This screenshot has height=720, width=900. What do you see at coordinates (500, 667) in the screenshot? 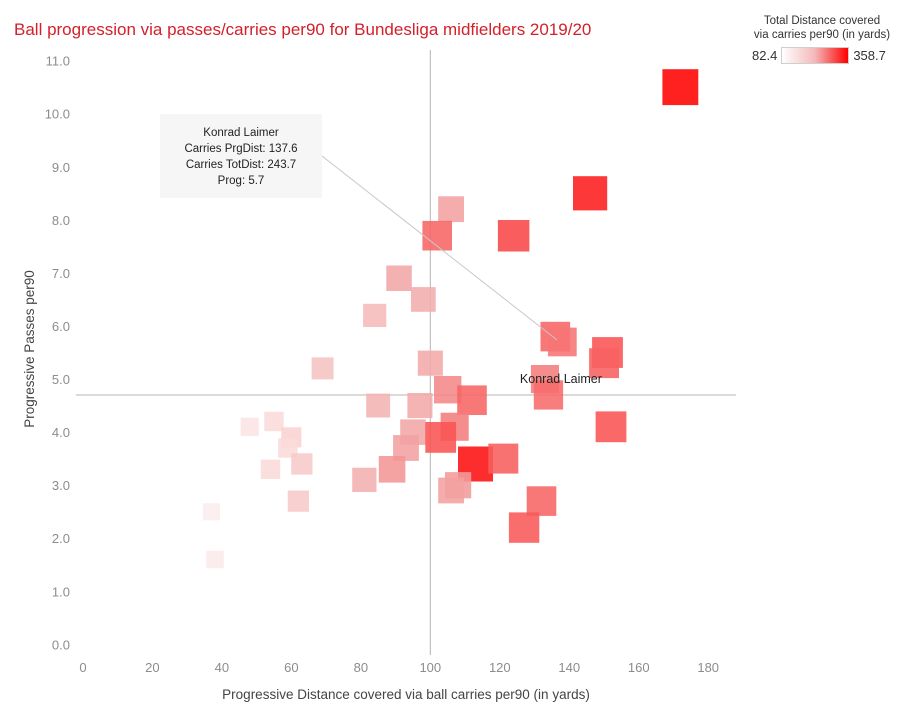
I see `x-tick-label: 120` at bounding box center [500, 667].